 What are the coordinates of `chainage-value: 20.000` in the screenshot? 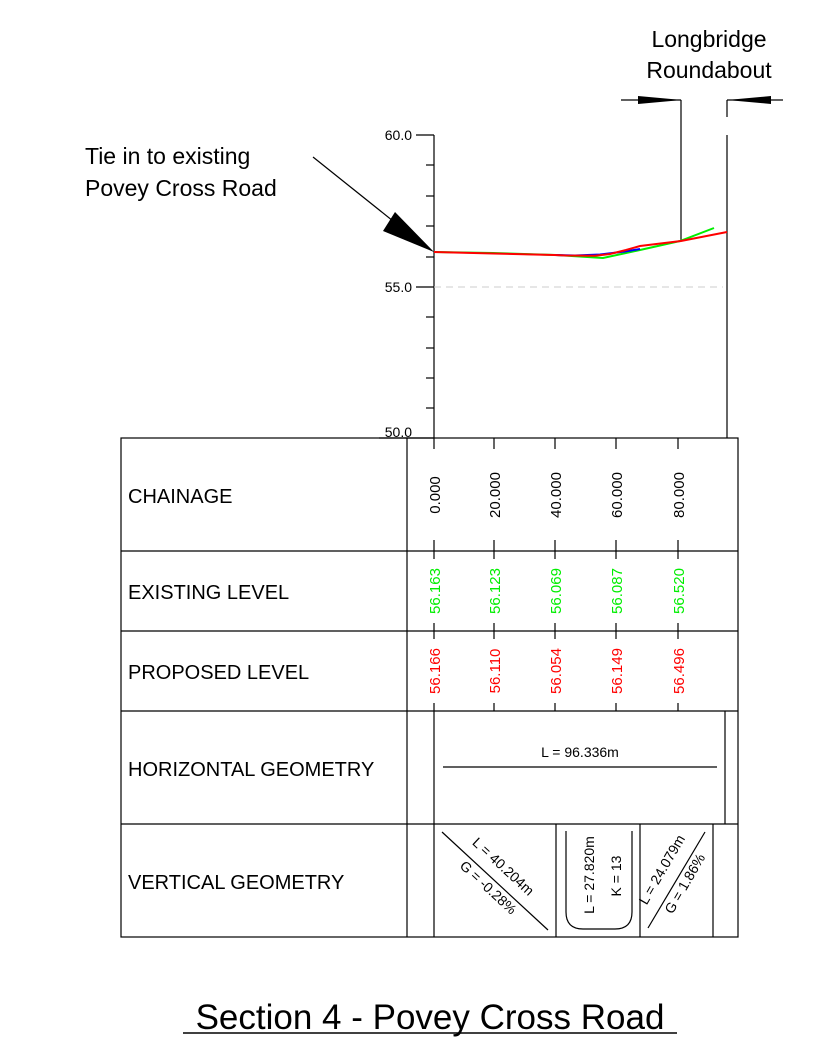 It's located at (495, 495).